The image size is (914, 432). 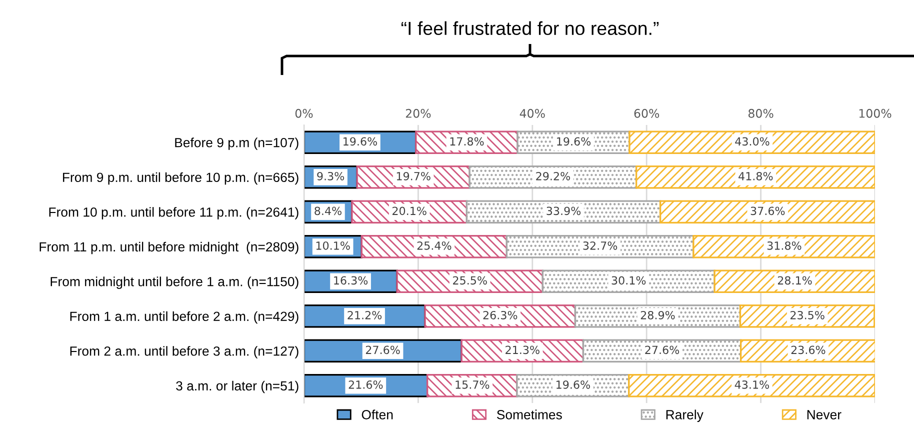 What do you see at coordinates (532, 113) in the screenshot?
I see `x-tick-label: 40%` at bounding box center [532, 113].